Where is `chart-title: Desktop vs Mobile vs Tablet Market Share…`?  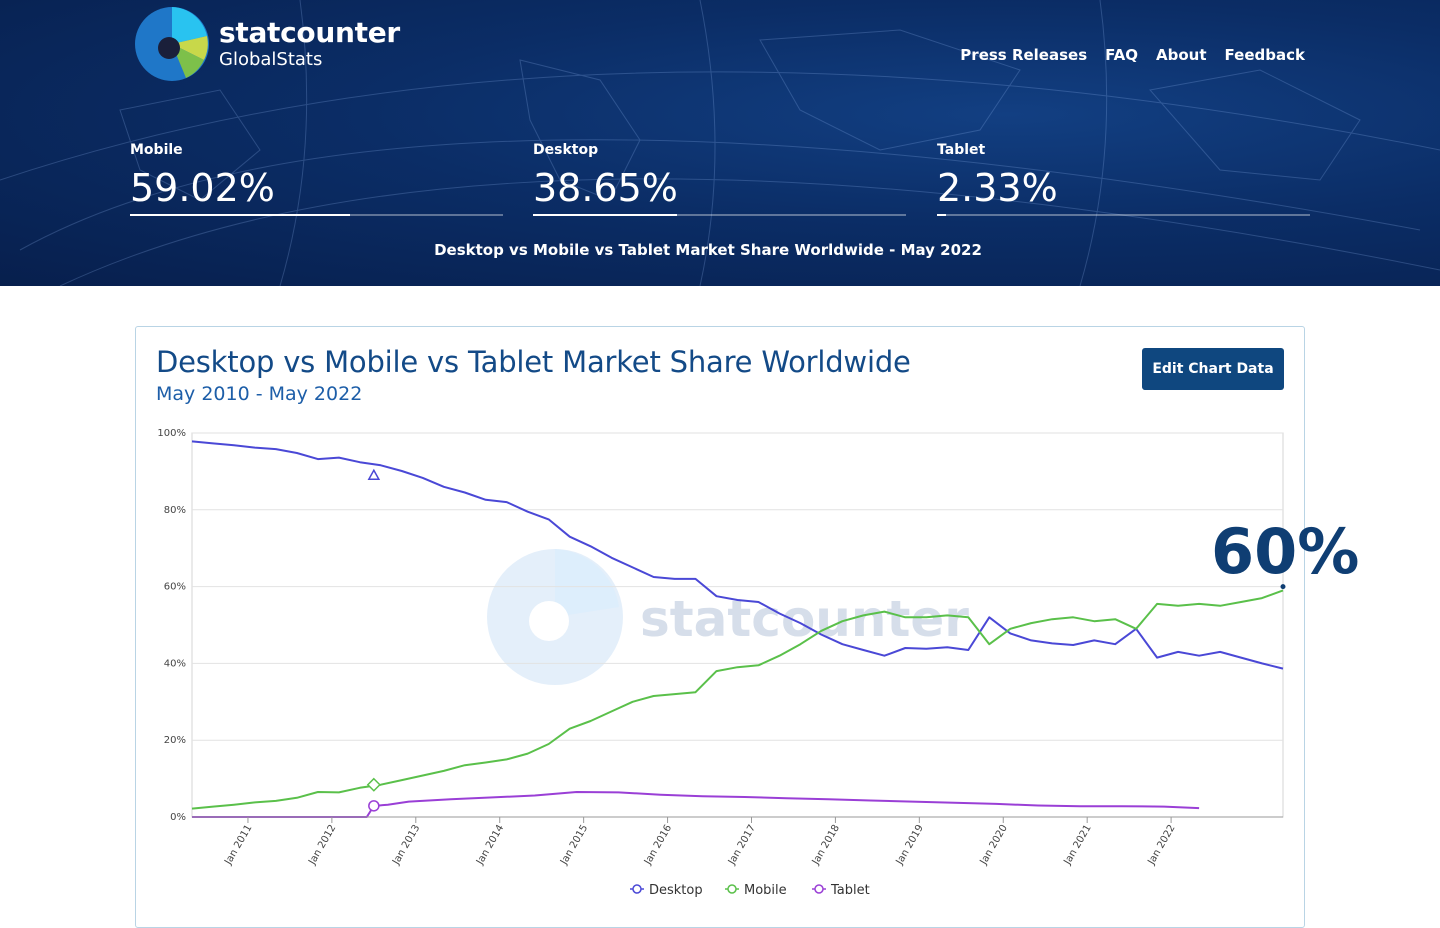
chart-title: Desktop vs Mobile vs Tablet Market Share… is located at coordinates (533, 362).